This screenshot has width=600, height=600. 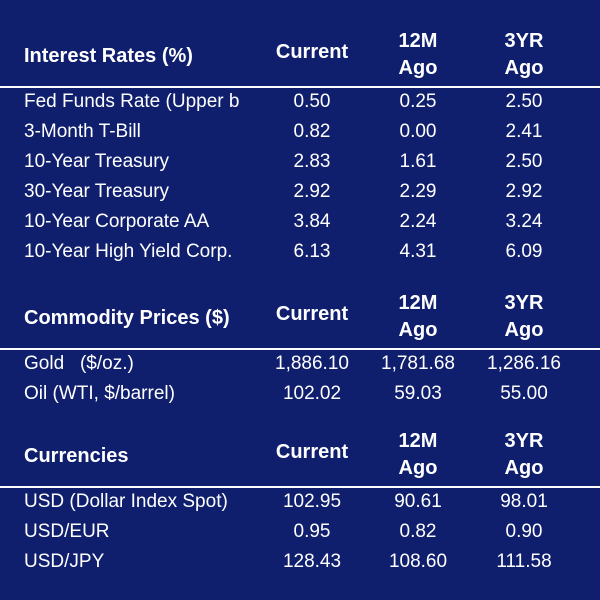 I want to click on current-value: 2.83, so click(x=312, y=161).